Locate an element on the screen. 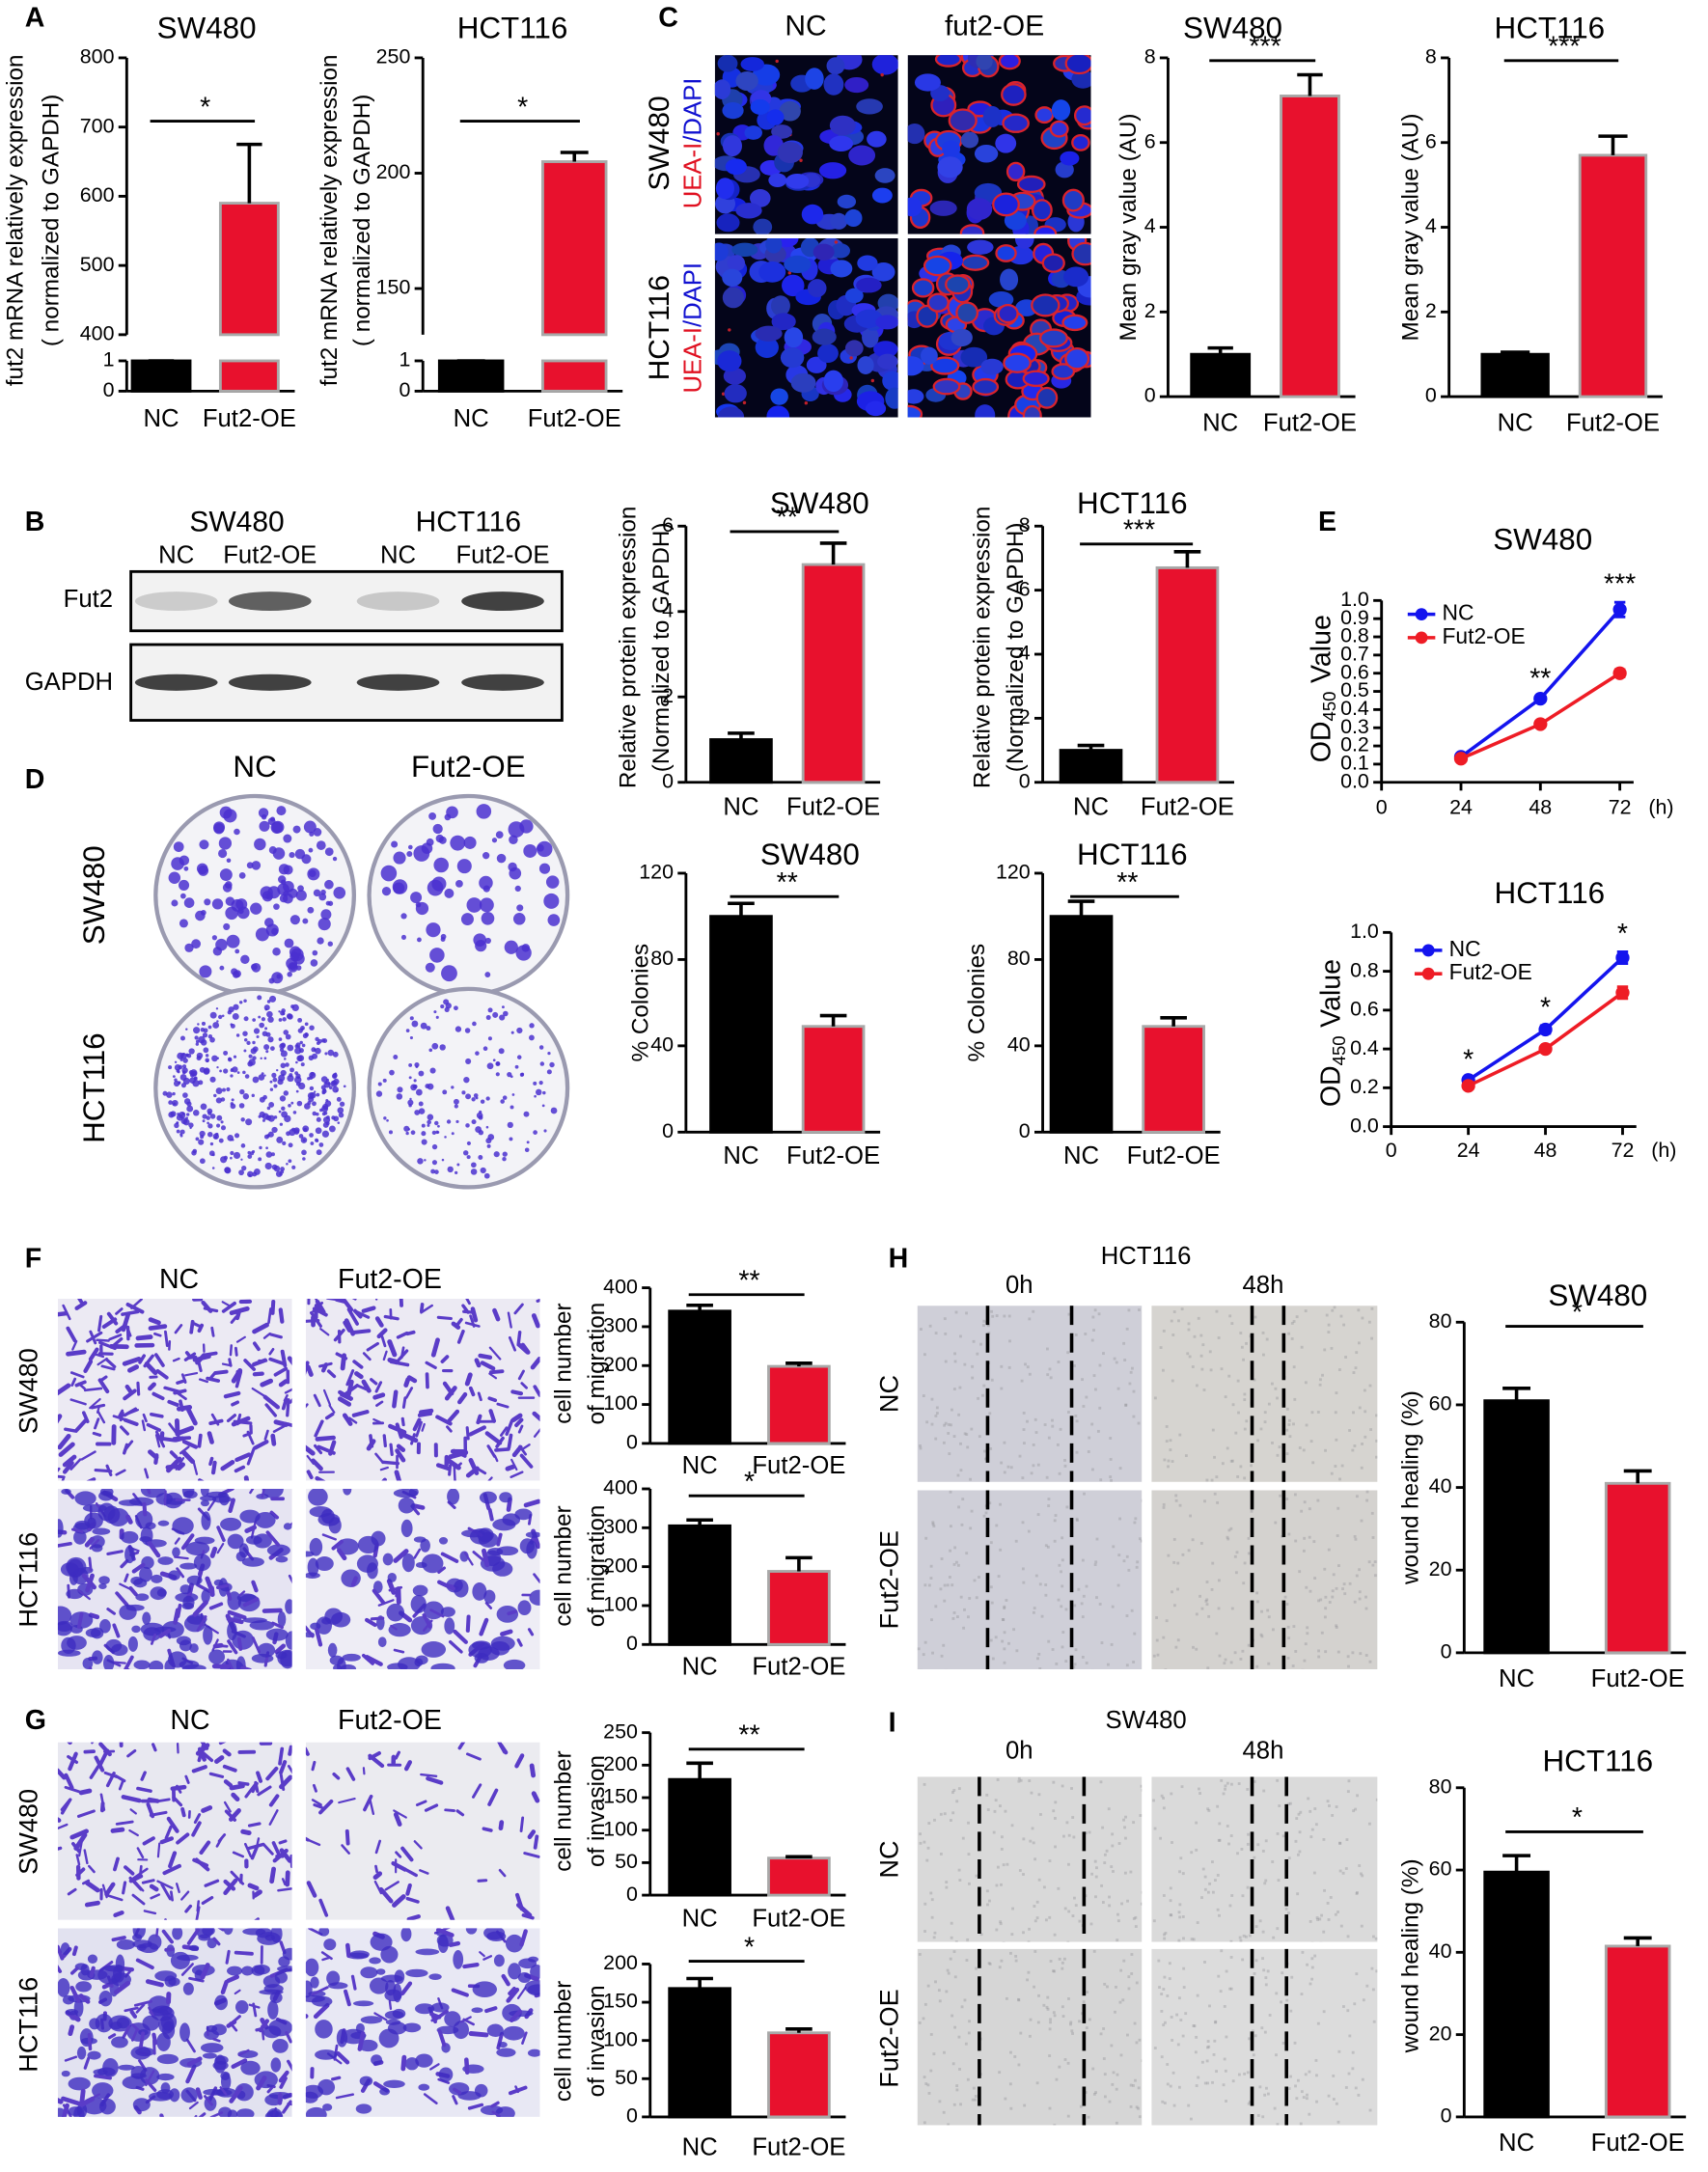 This screenshot has width=1708, height=2172. y-tick-label: 8 is located at coordinates (1431, 57).